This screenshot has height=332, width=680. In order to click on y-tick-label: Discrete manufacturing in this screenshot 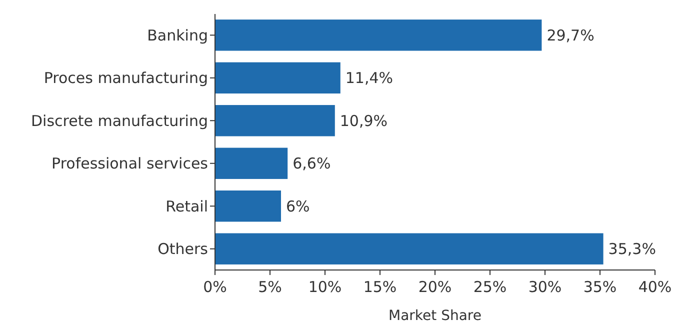, I will do `click(119, 121)`.